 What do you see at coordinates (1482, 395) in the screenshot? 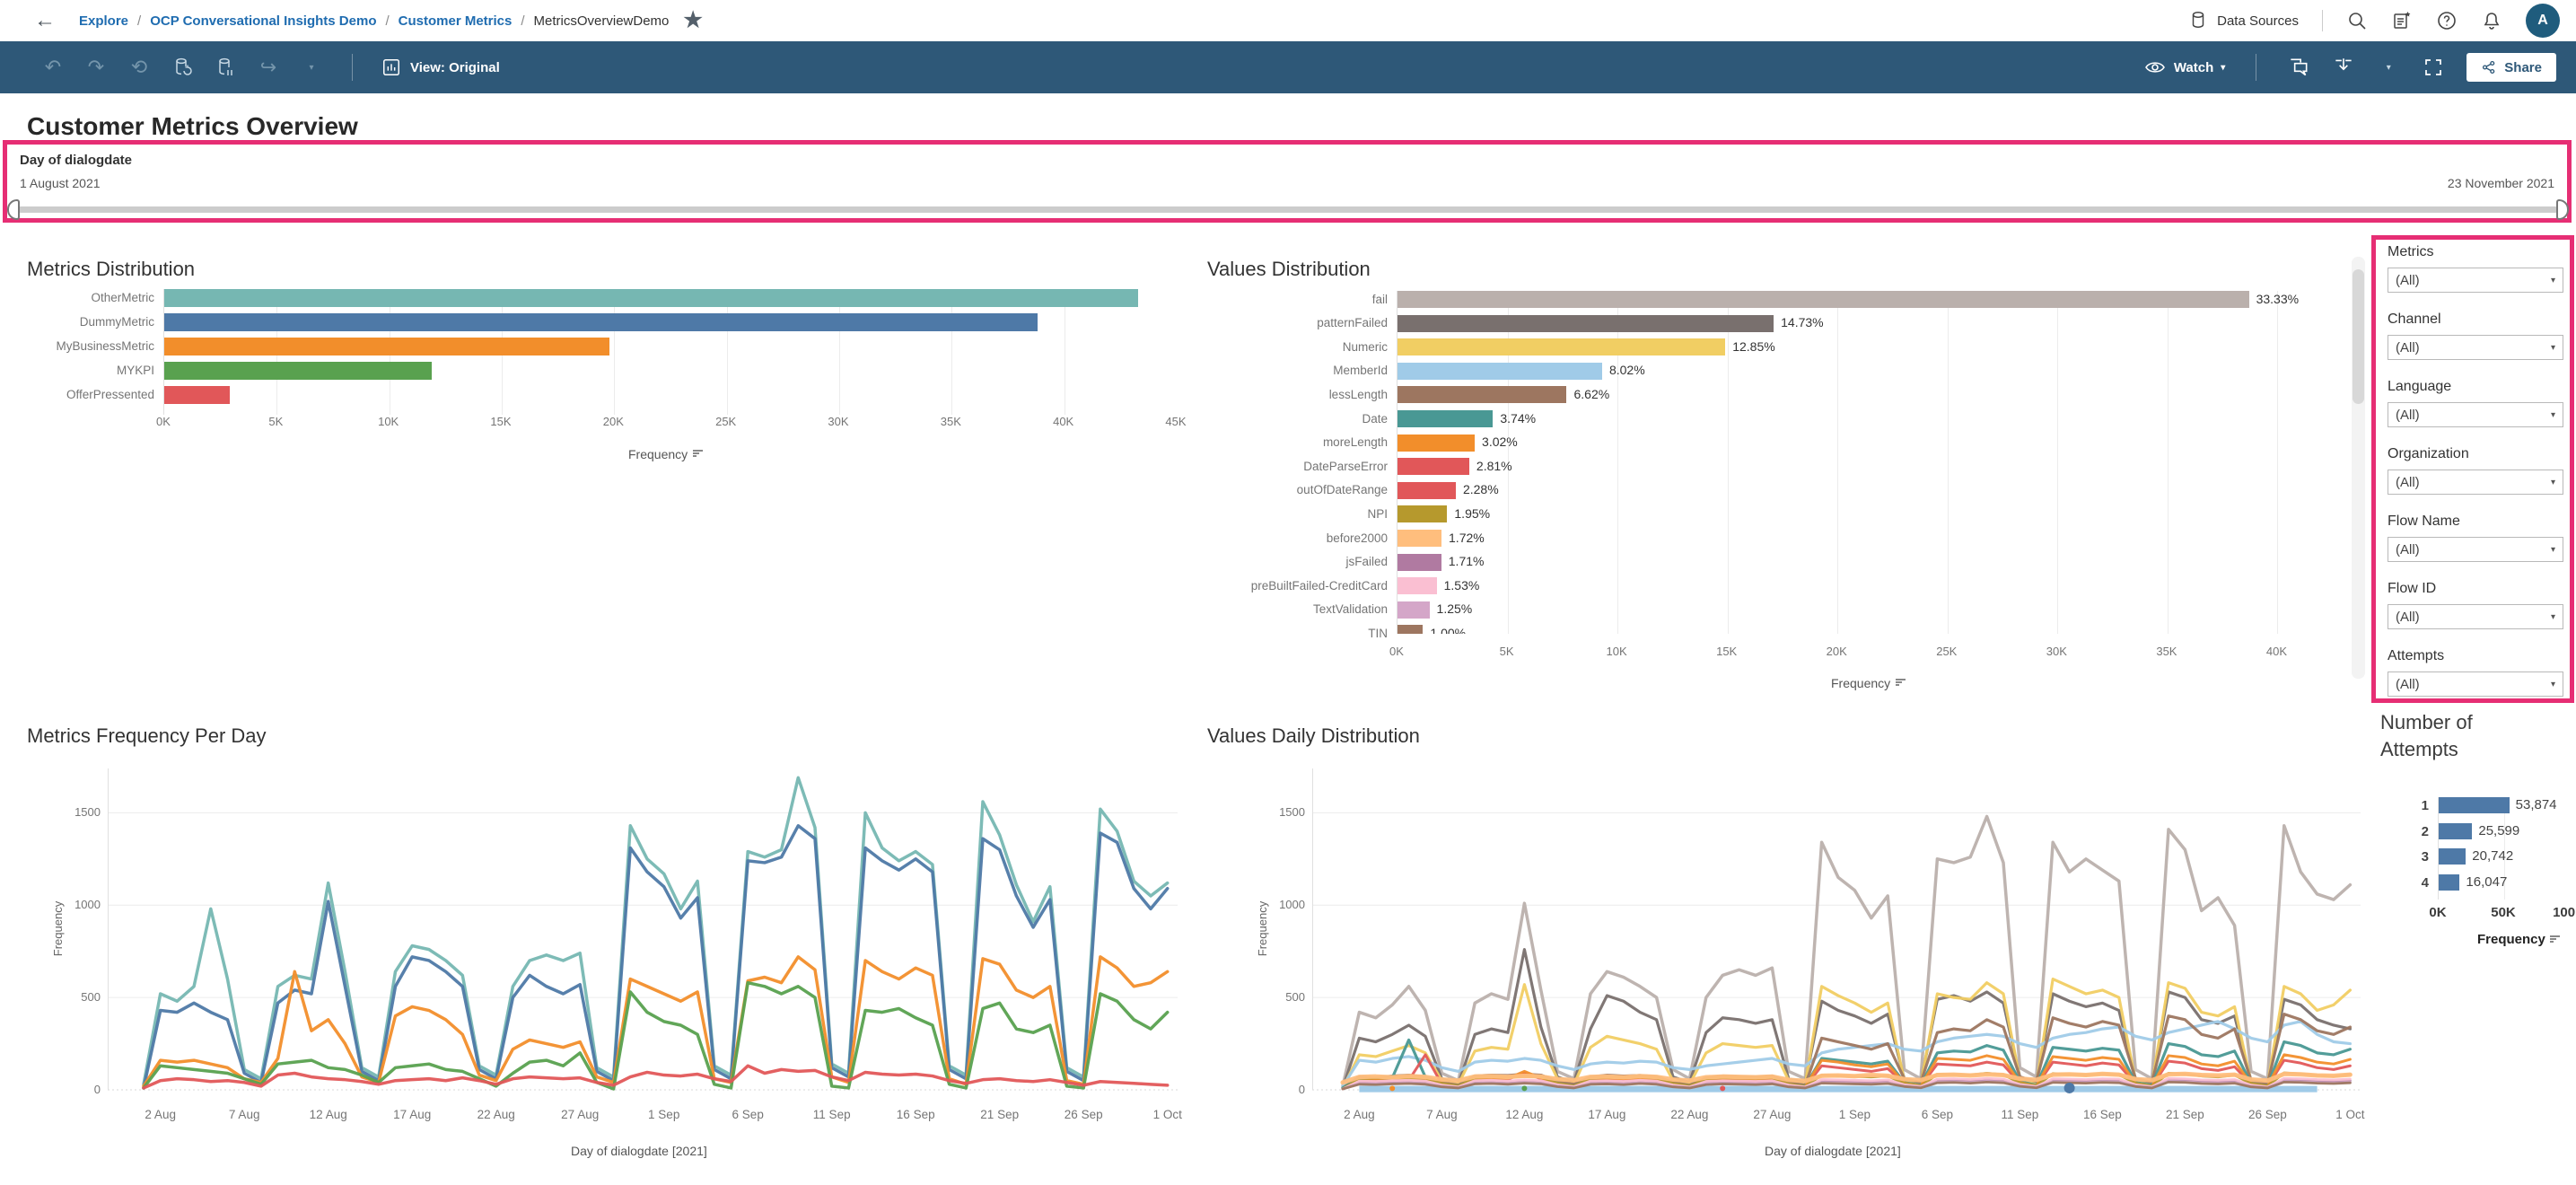
I see `bar-lessLength` at bounding box center [1482, 395].